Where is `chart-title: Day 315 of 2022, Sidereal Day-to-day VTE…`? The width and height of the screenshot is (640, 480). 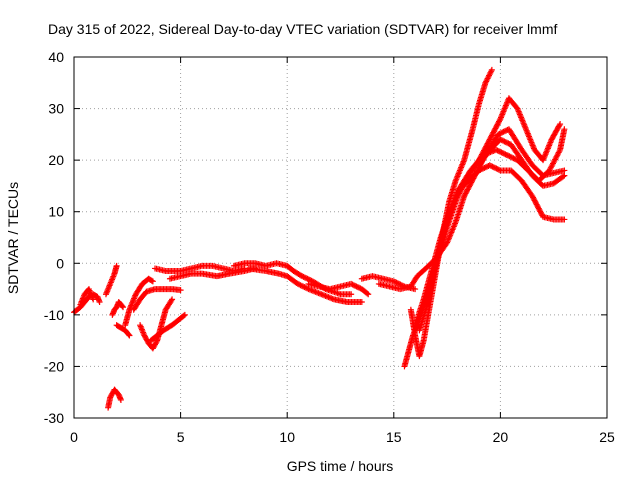
chart-title: Day 315 of 2022, Sidereal Day-to-day VTE… is located at coordinates (302, 29).